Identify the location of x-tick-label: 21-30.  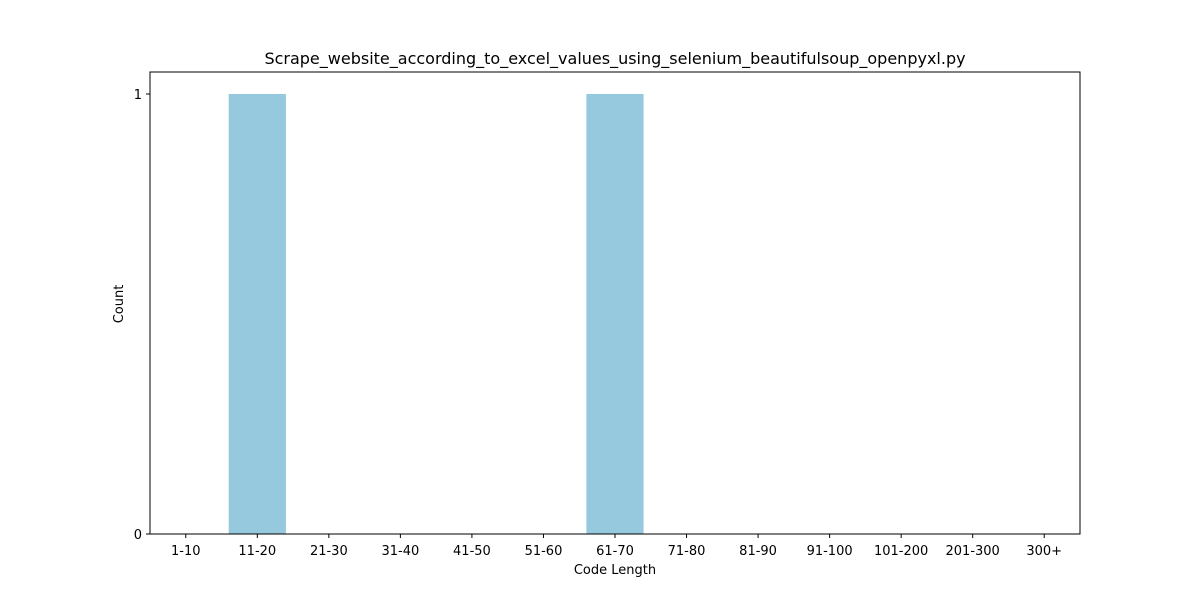
(329, 551).